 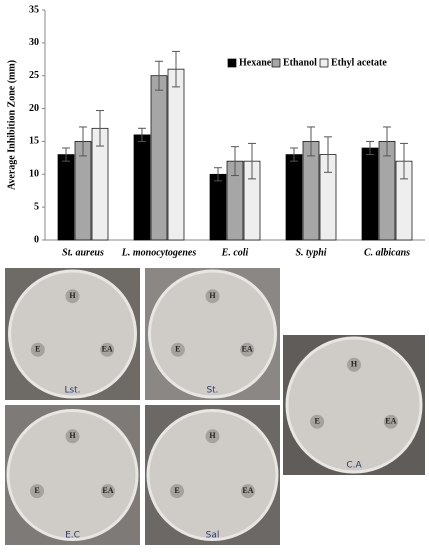 What do you see at coordinates (255, 62) in the screenshot?
I see `legend-label: Hexane` at bounding box center [255, 62].